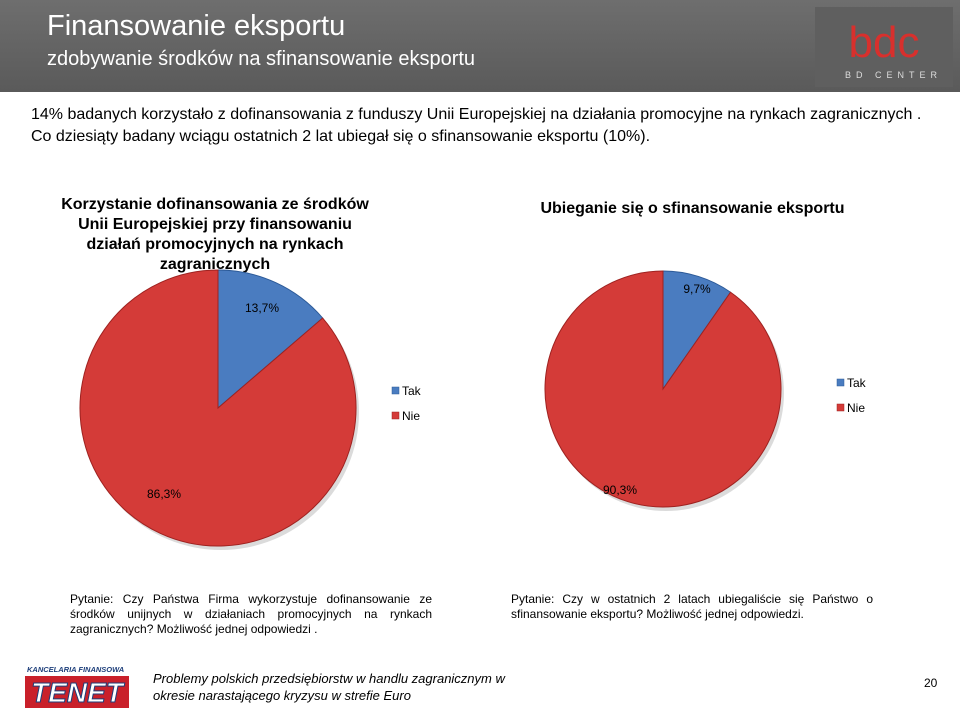 Image resolution: width=960 pixels, height=717 pixels. Describe the element at coordinates (78, 692) in the screenshot. I see `tenet-logo-main: TENET` at that location.